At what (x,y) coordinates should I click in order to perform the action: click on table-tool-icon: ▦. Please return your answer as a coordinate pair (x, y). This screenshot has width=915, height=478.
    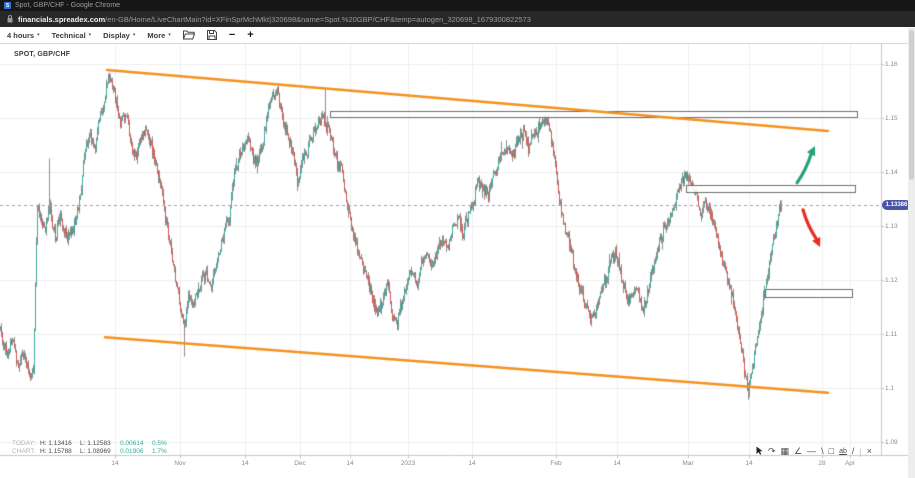
    Looking at the image, I should click on (785, 451).